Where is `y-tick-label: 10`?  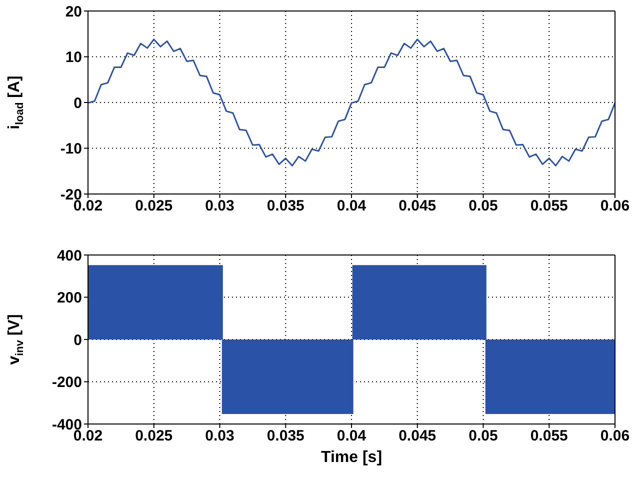
y-tick-label: 10 is located at coordinates (73, 57).